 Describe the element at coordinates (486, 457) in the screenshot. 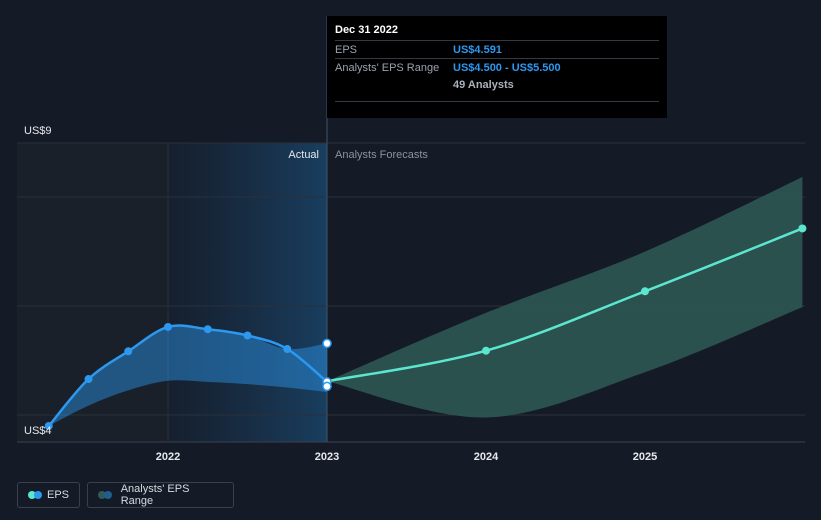

I see `x-tick-label: 2024` at that location.